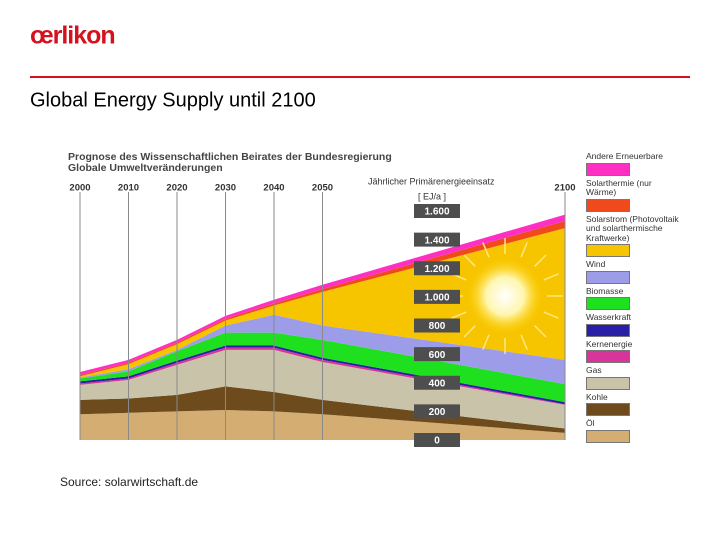 This screenshot has width=720, height=540. I want to click on y-tick-label: 0, so click(437, 441).